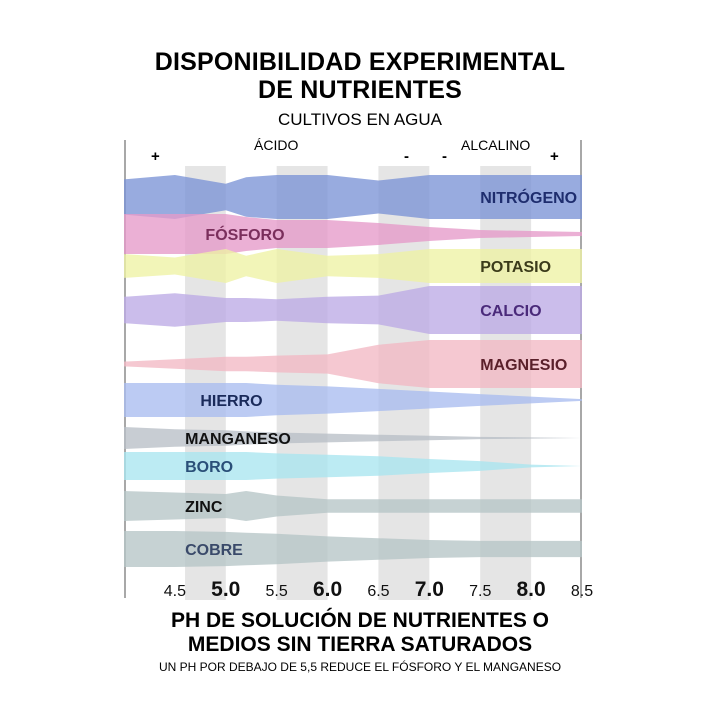  What do you see at coordinates (327, 589) in the screenshot?
I see `x-tick-label: 6.0` at bounding box center [327, 589].